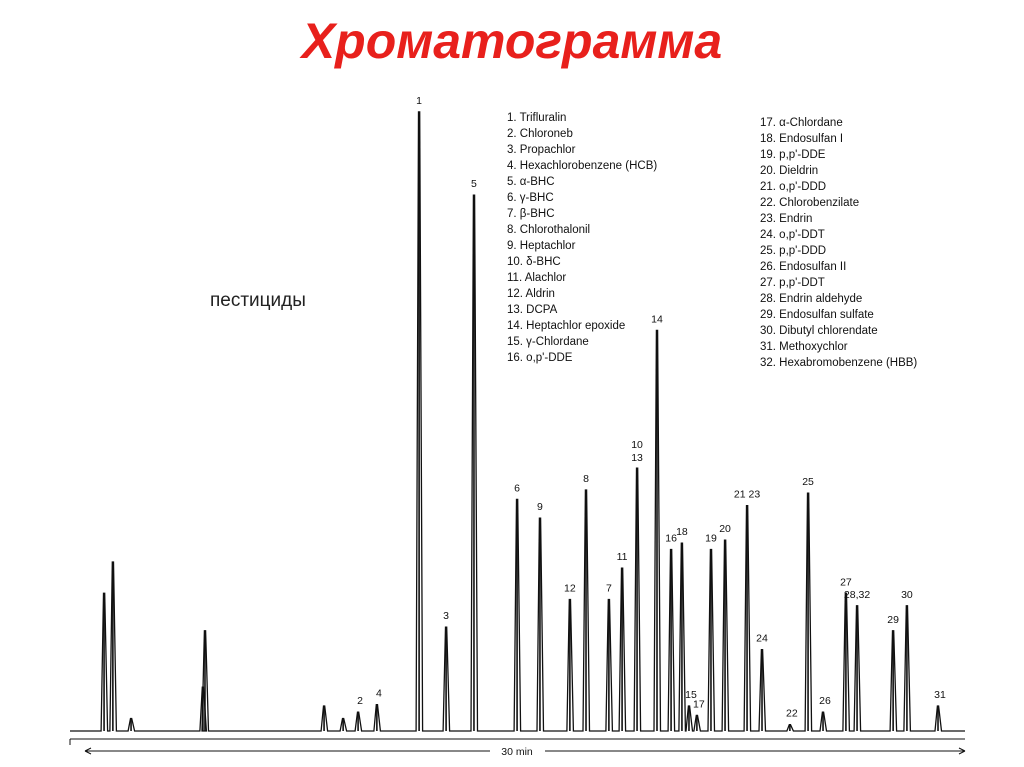 Image resolution: width=1024 pixels, height=767 pixels. What do you see at coordinates (531, 294) in the screenshot?
I see `legend-item: 12. Aldrin` at bounding box center [531, 294].